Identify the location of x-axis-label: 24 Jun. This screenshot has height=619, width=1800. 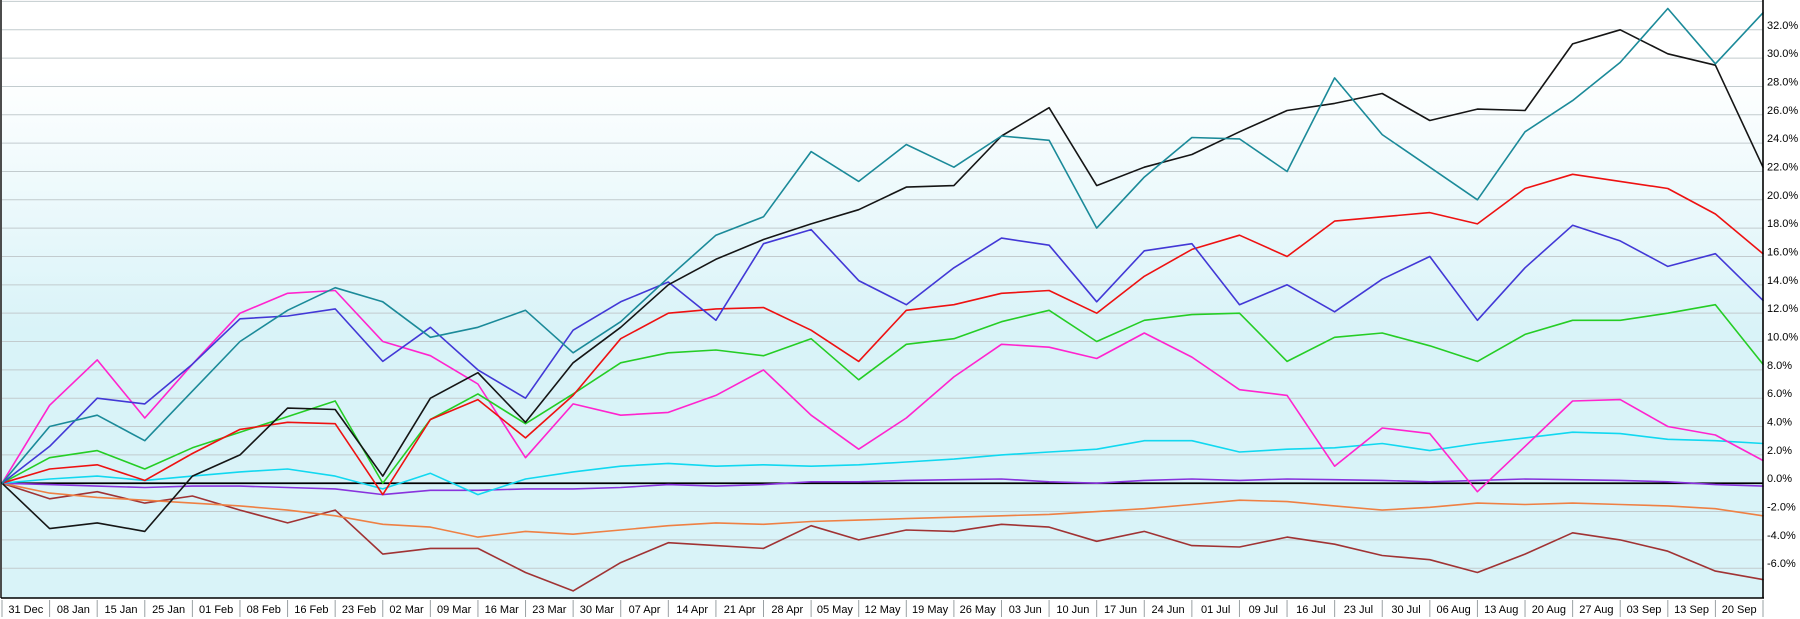
(1168, 610).